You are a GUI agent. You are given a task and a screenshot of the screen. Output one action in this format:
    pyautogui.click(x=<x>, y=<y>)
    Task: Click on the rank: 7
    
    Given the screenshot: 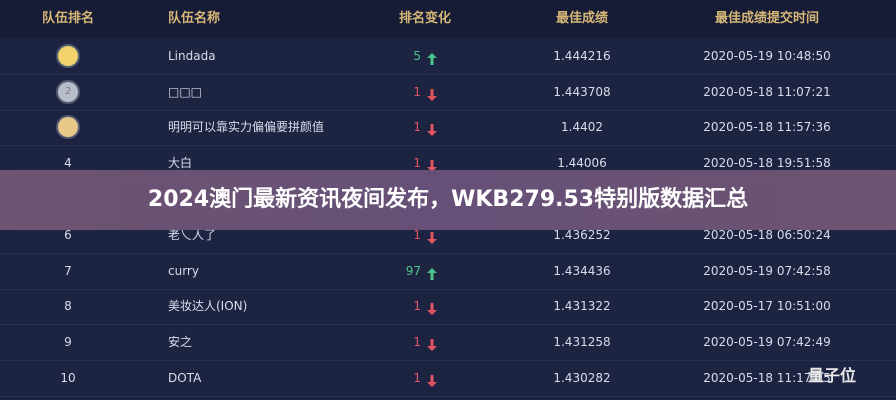 What is the action you would take?
    pyautogui.click(x=68, y=271)
    